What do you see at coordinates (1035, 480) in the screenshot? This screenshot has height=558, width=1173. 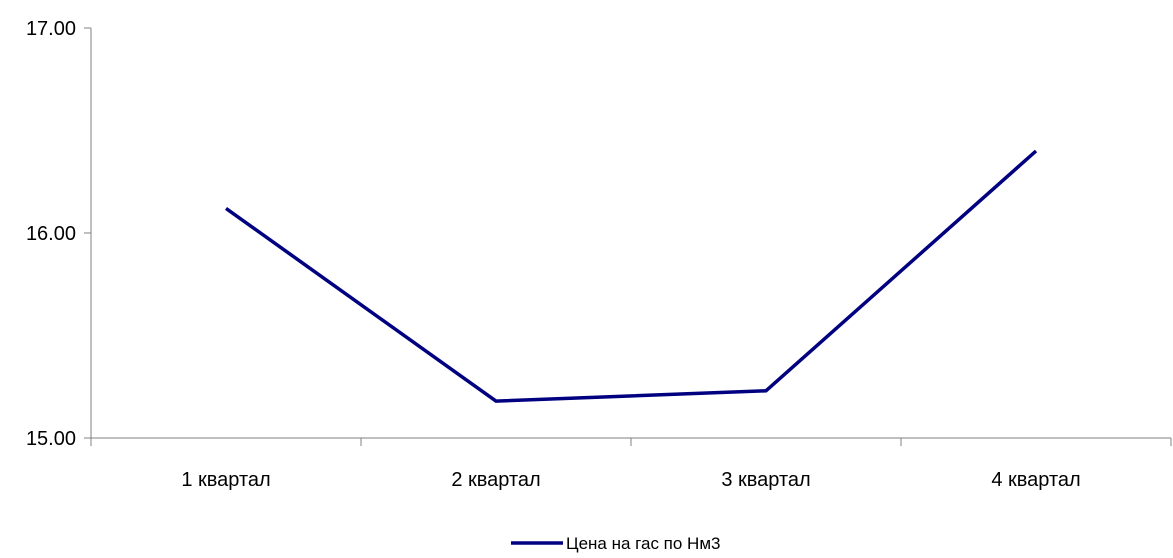 I see `x-tick-label: 4 квартал` at bounding box center [1035, 480].